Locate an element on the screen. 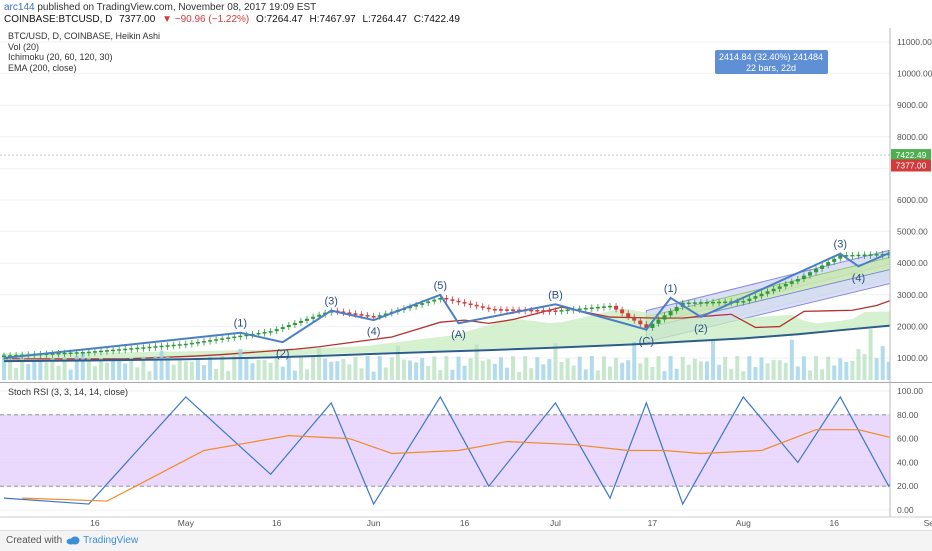  symbol-label: COINBASE:BTCUSD, D is located at coordinates (58, 19).